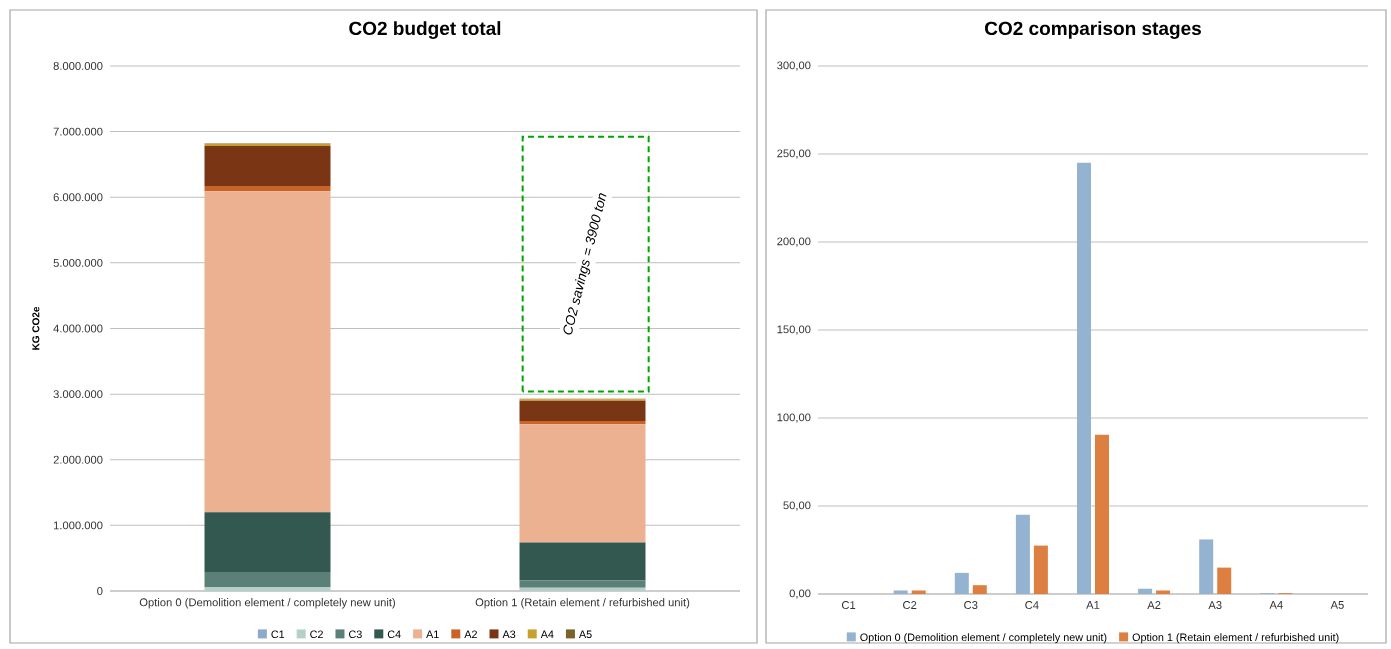 The image size is (1391, 649). I want to click on y-tick-label: 8.000.000, so click(78, 66).